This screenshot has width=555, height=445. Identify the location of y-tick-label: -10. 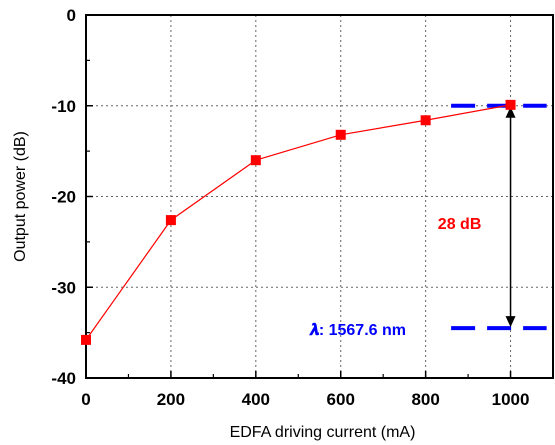
(63, 106).